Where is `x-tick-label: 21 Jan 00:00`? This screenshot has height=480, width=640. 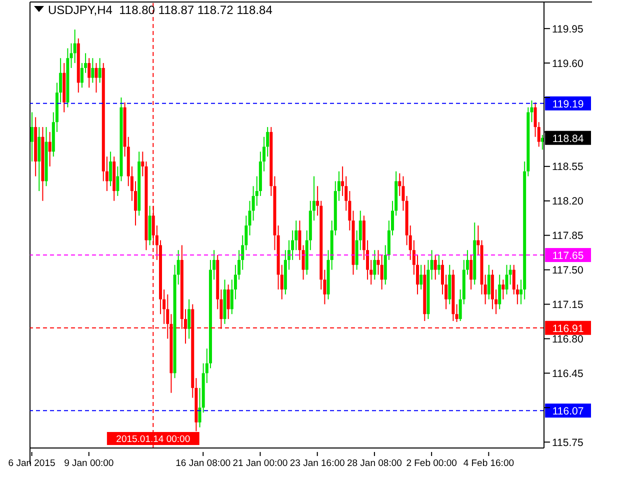 x-tick-label: 21 Jan 00:00 is located at coordinates (260, 463).